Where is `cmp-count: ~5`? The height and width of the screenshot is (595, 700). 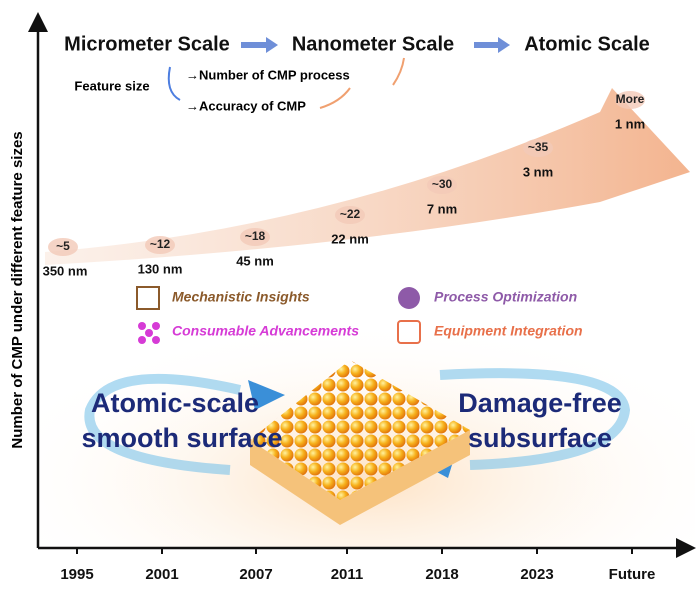 cmp-count: ~5 is located at coordinates (63, 246).